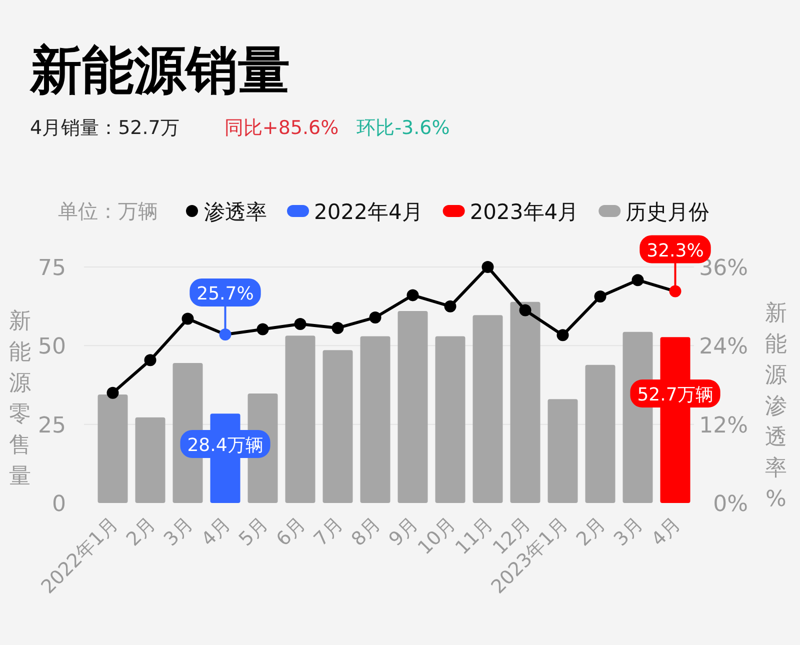 Image resolution: width=800 pixels, height=645 pixels. Describe the element at coordinates (235, 212) in the screenshot. I see `legend-label: 渗透率` at that location.